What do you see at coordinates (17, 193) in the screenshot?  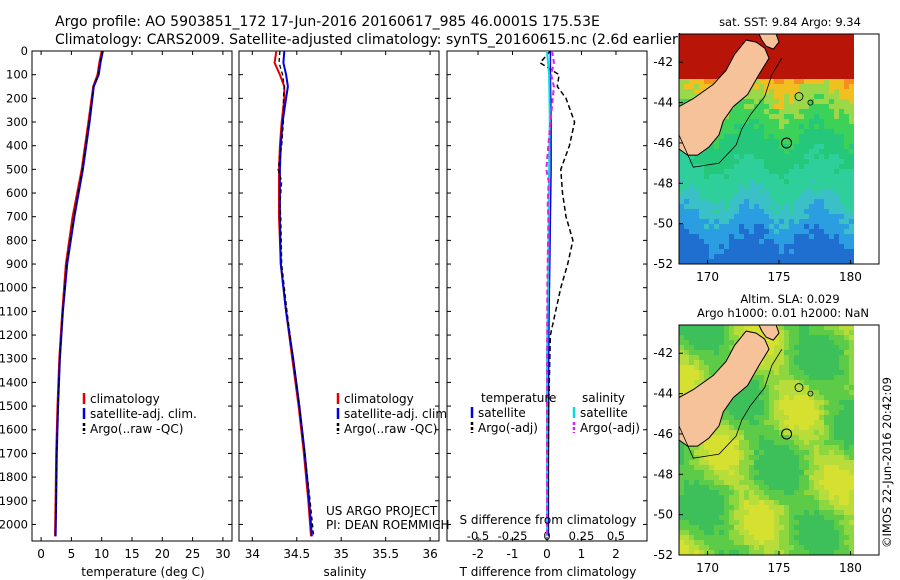 I see `y-tick-label: 600` at bounding box center [17, 193].